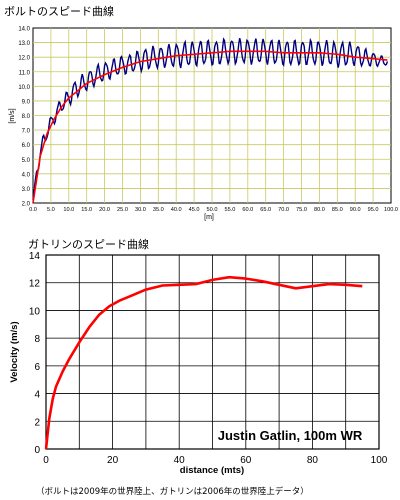  Describe the element at coordinates (24, 88) in the screenshot. I see `bolt-y-tick-label: 10.0` at that location.